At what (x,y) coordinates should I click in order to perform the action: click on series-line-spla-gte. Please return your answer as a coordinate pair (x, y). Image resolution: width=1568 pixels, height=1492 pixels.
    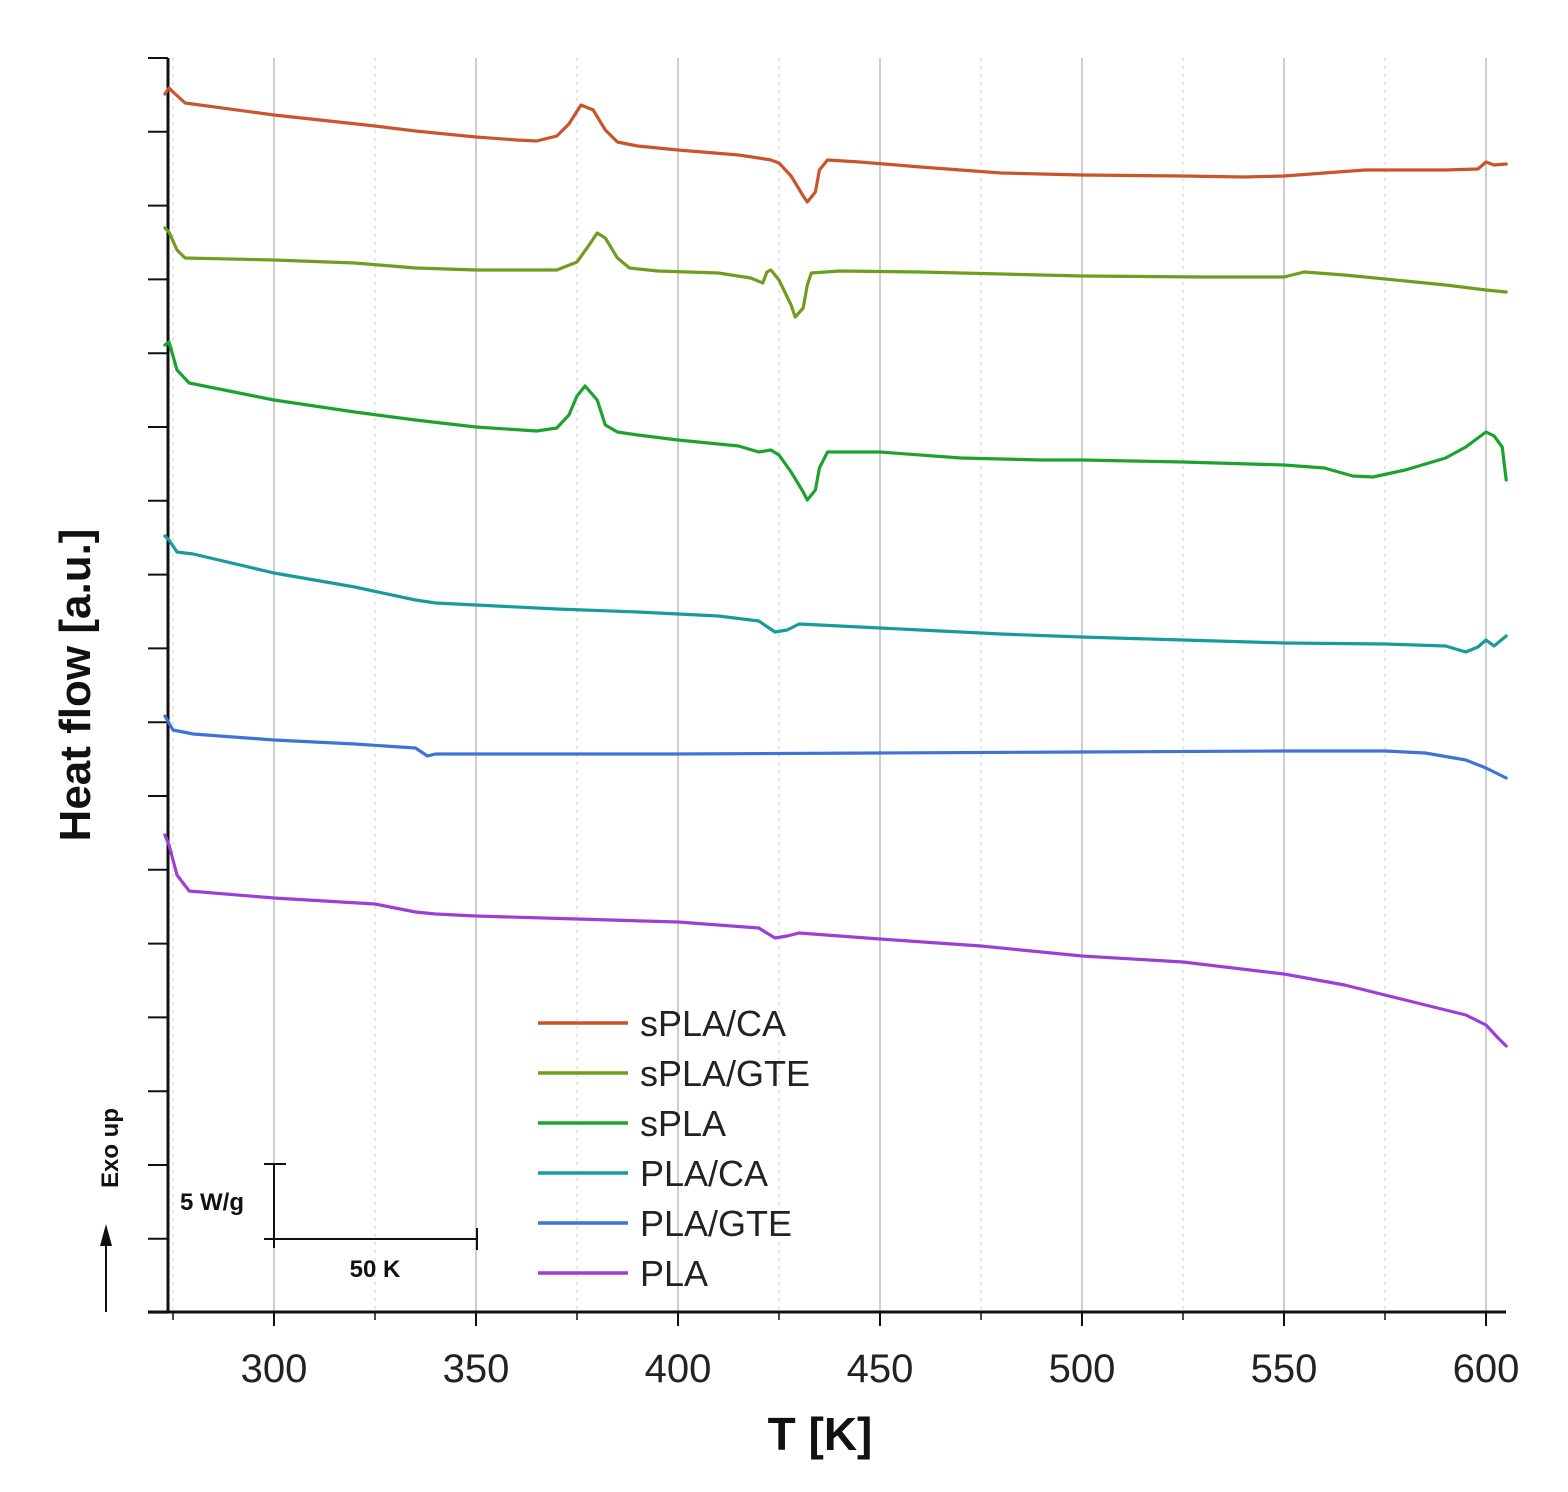
    Looking at the image, I should click on (835, 272).